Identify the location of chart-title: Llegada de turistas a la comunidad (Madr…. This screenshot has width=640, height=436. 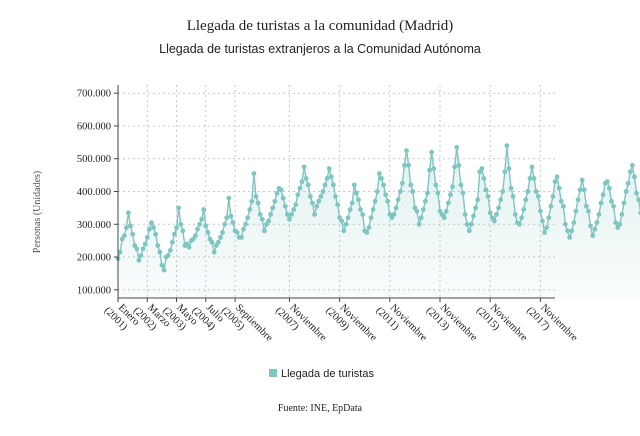
(320, 26).